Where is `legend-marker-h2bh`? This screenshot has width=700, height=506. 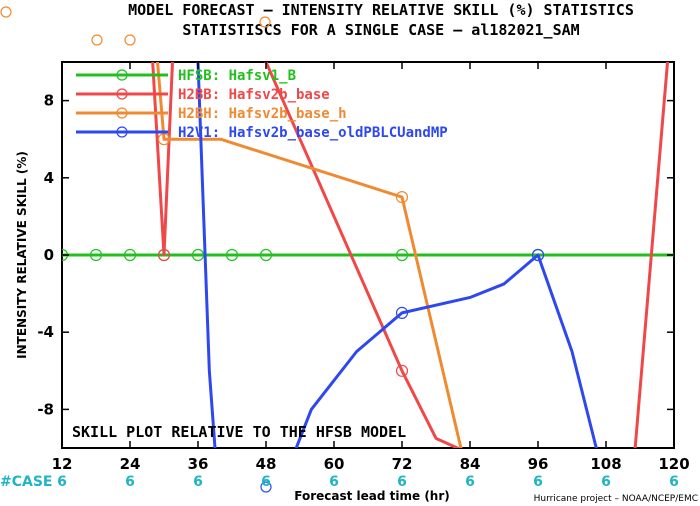 legend-marker-h2bh is located at coordinates (122, 113).